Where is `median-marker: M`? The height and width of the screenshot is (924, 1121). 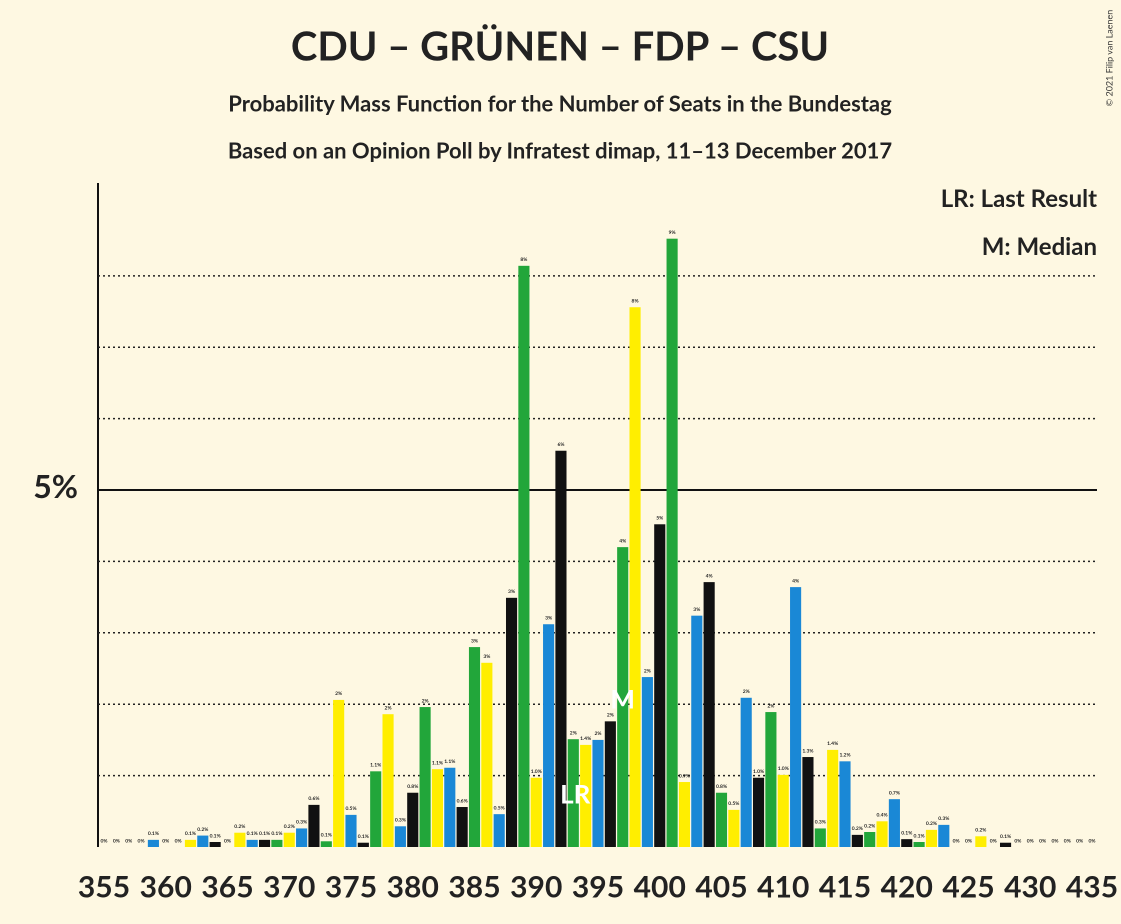 median-marker: M is located at coordinates (622, 699).